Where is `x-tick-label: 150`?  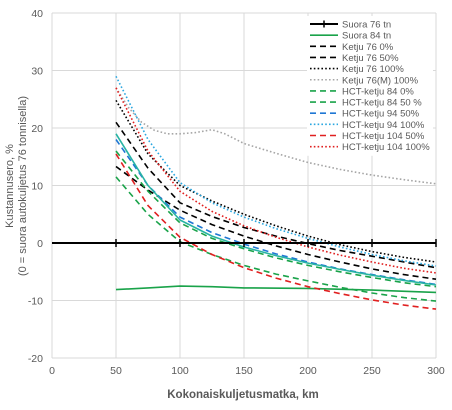 x-tick-label: 150 is located at coordinates (244, 371).